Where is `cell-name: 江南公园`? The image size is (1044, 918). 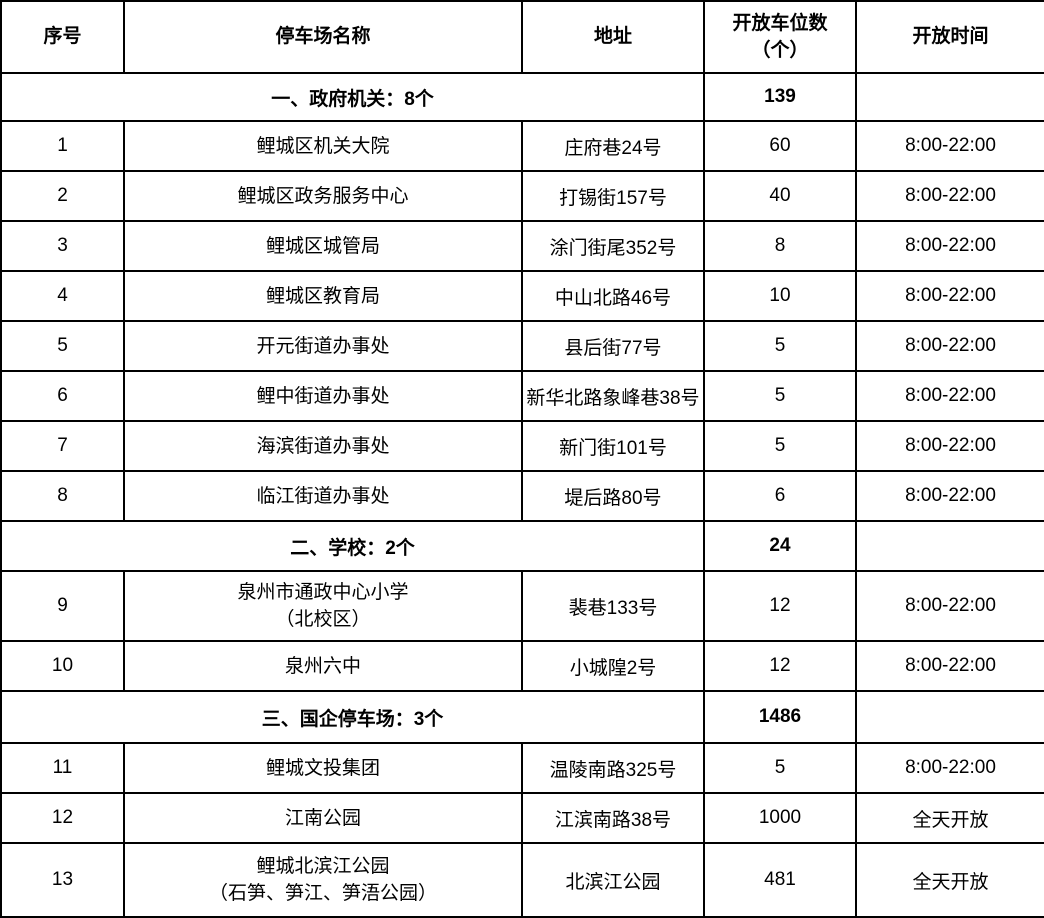
cell-name: 江南公园 is located at coordinates (323, 818).